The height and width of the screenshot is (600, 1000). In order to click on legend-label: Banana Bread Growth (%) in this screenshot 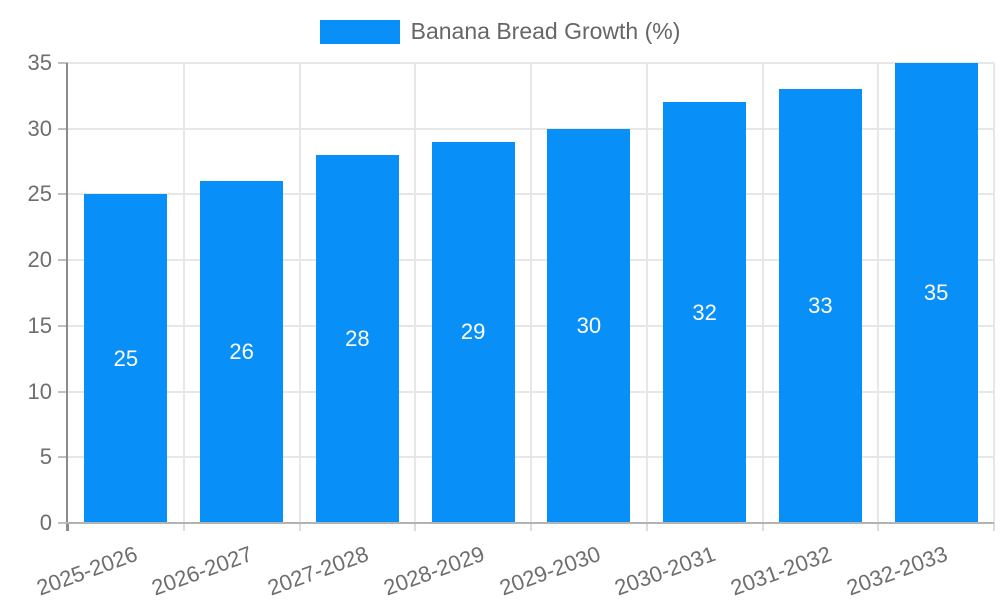, I will do `click(545, 31)`.